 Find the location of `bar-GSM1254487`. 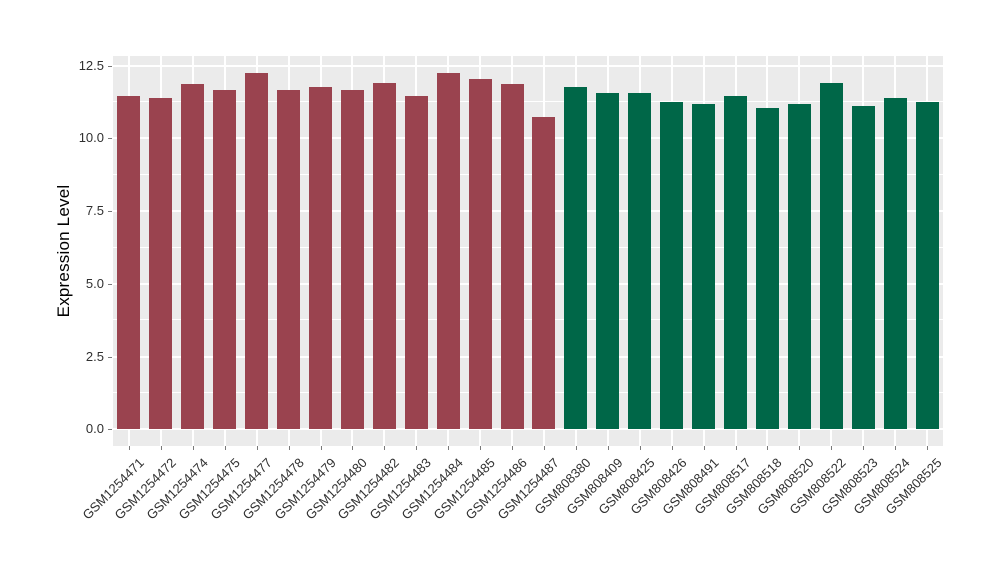

bar-GSM1254487 is located at coordinates (544, 273).